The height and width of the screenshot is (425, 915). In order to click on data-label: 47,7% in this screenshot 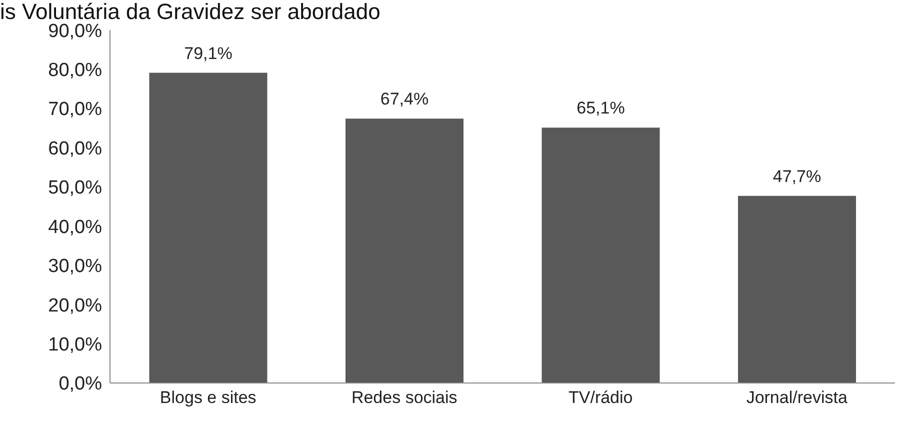, I will do `click(797, 176)`.